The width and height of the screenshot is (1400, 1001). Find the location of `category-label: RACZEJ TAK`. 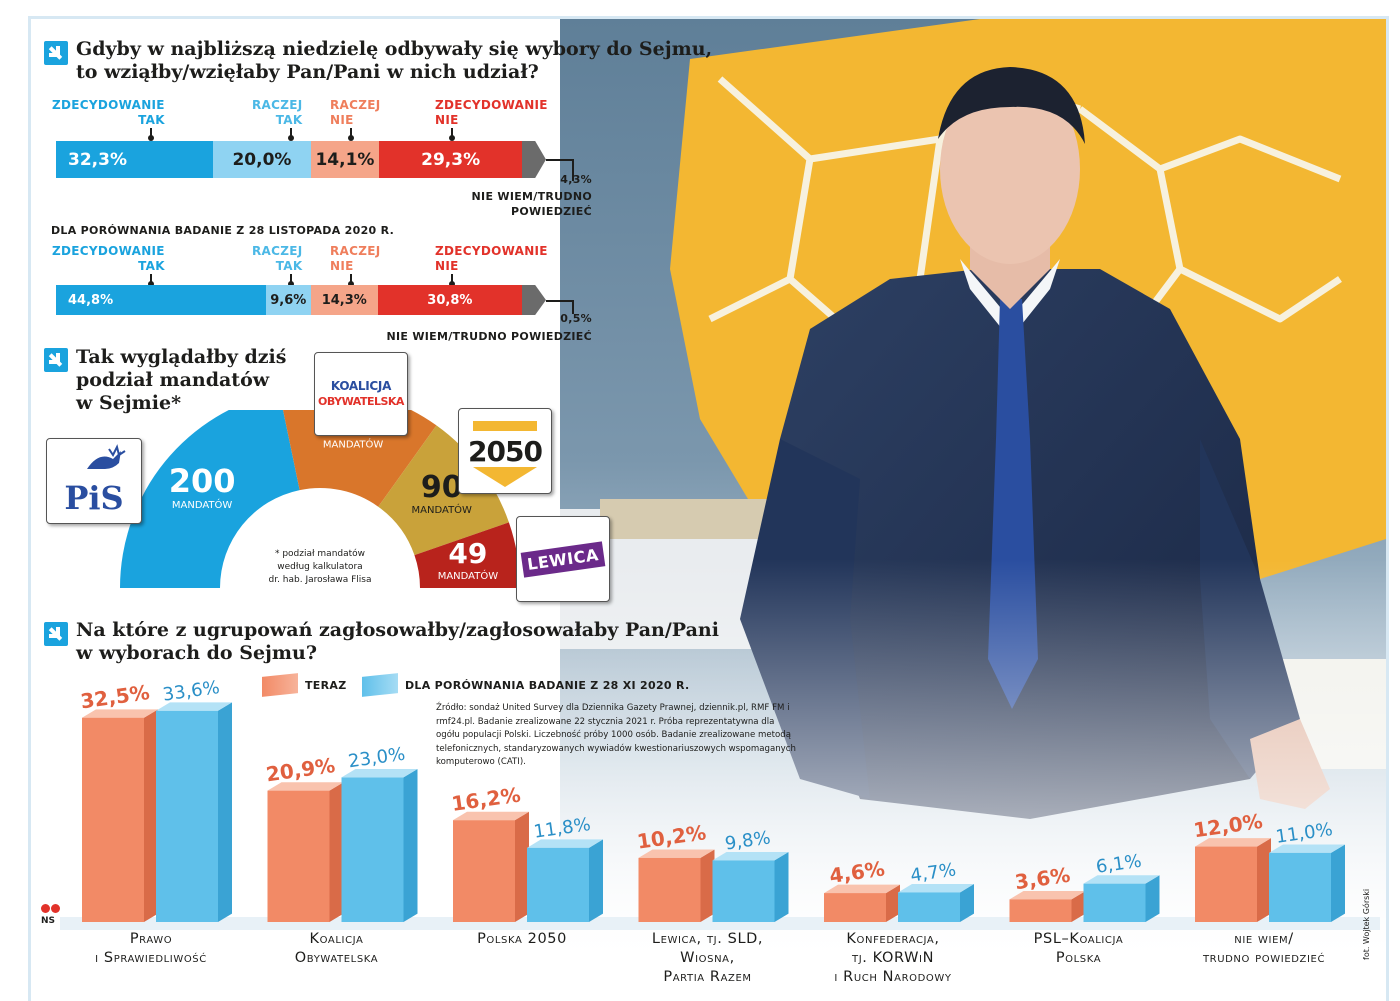

category-label: RACZEJ TAK is located at coordinates (277, 113).